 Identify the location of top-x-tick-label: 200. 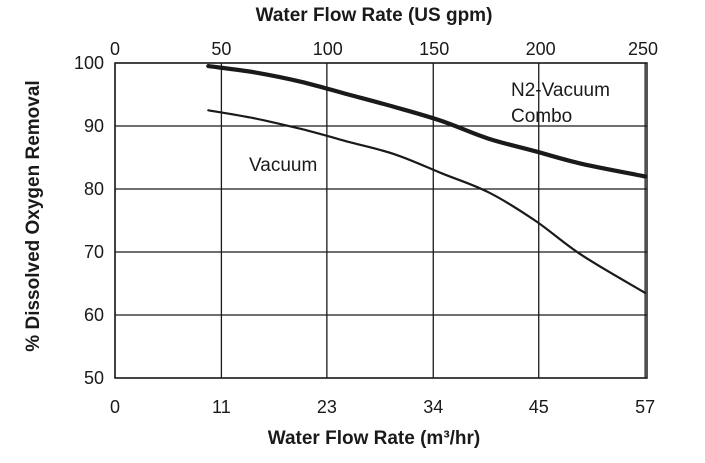
(541, 49).